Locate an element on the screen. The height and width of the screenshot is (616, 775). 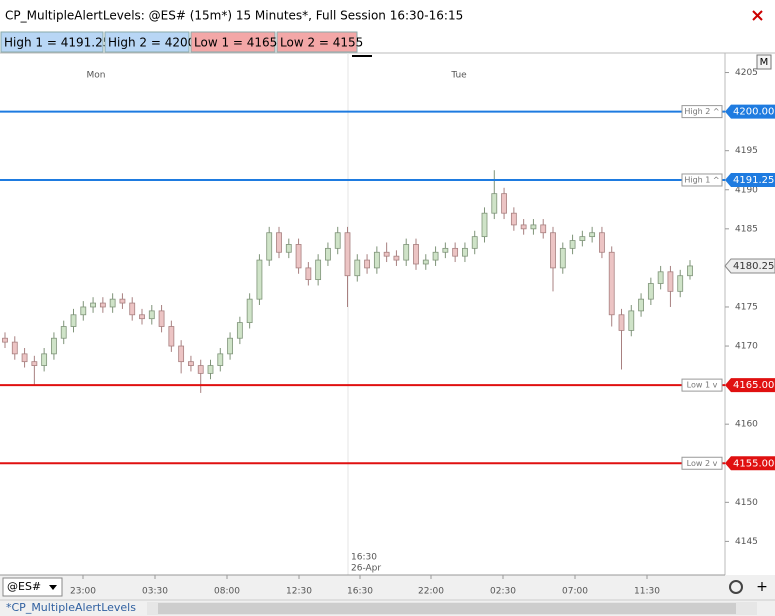
symbol-label: @ES# is located at coordinates (24, 586).